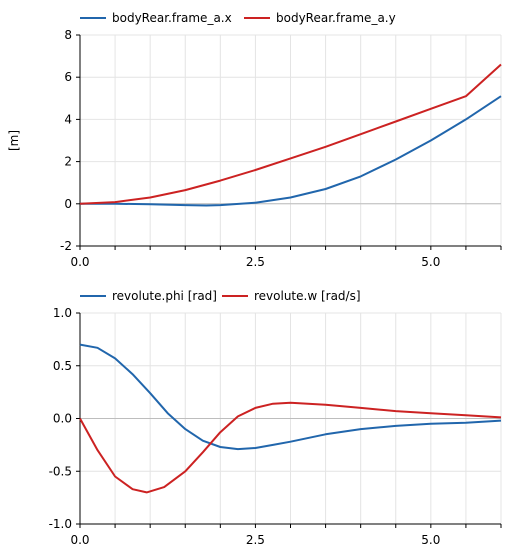 The width and height of the screenshot is (514, 552). I want to click on y-axis-label: [m], so click(14, 140).